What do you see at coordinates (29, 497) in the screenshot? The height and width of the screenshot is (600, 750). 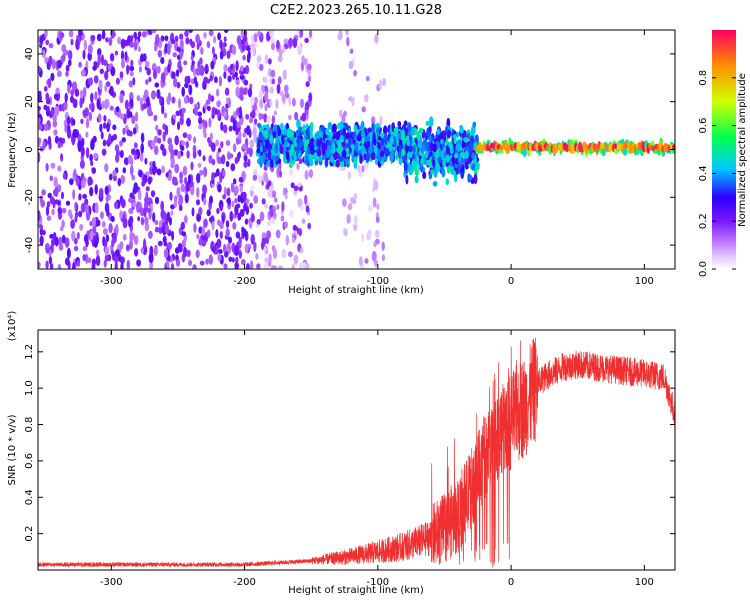 I see `y-tick-label: 0.4` at bounding box center [29, 497].